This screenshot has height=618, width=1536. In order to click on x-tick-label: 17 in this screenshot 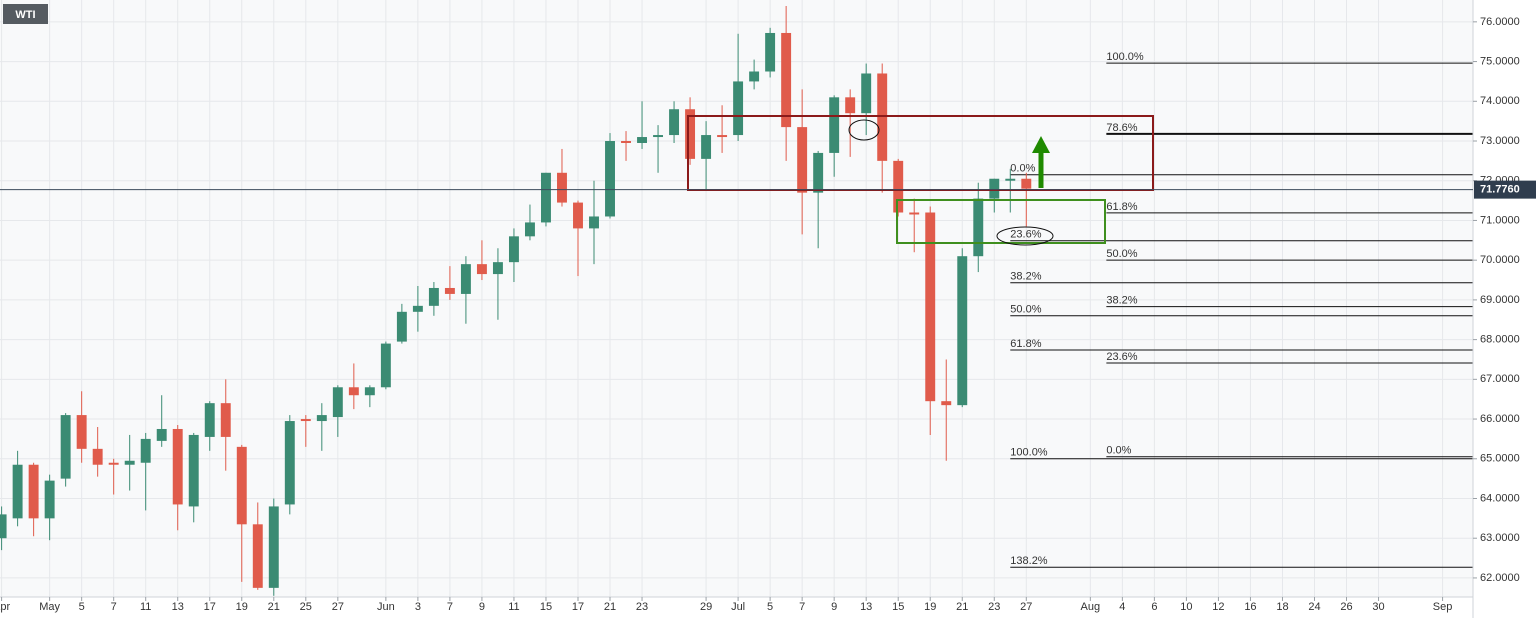, I will do `click(210, 607)`.